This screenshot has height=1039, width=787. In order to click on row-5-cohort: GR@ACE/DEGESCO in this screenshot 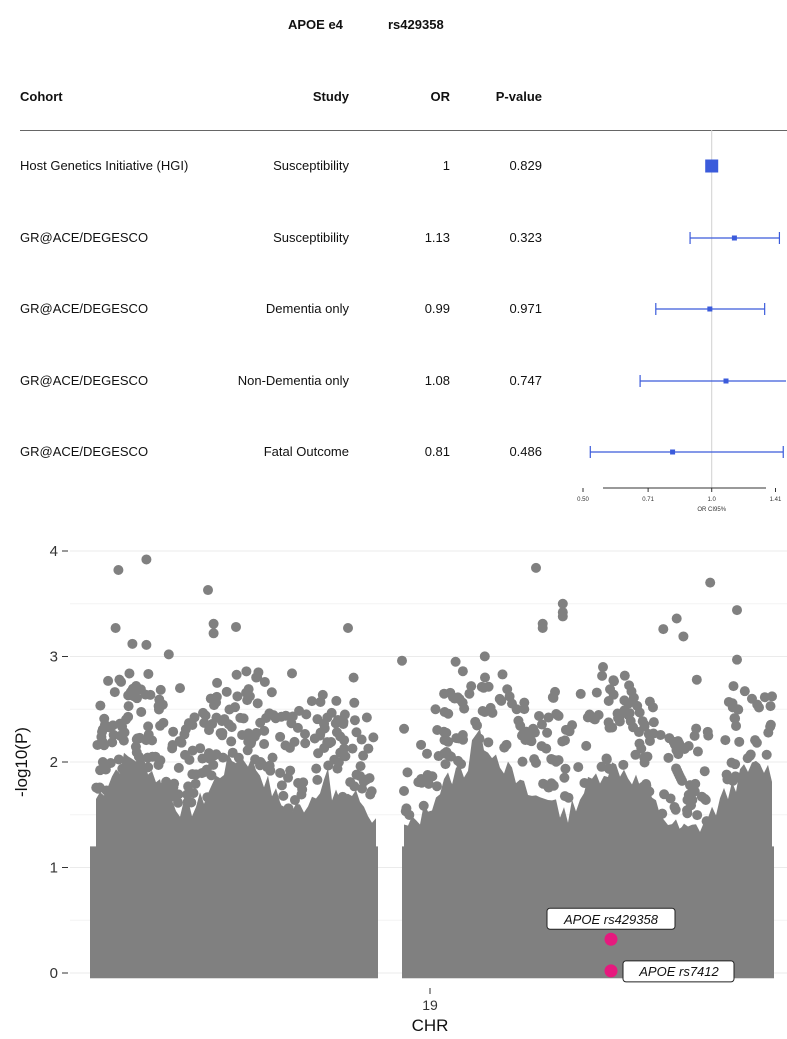, I will do `click(84, 451)`.